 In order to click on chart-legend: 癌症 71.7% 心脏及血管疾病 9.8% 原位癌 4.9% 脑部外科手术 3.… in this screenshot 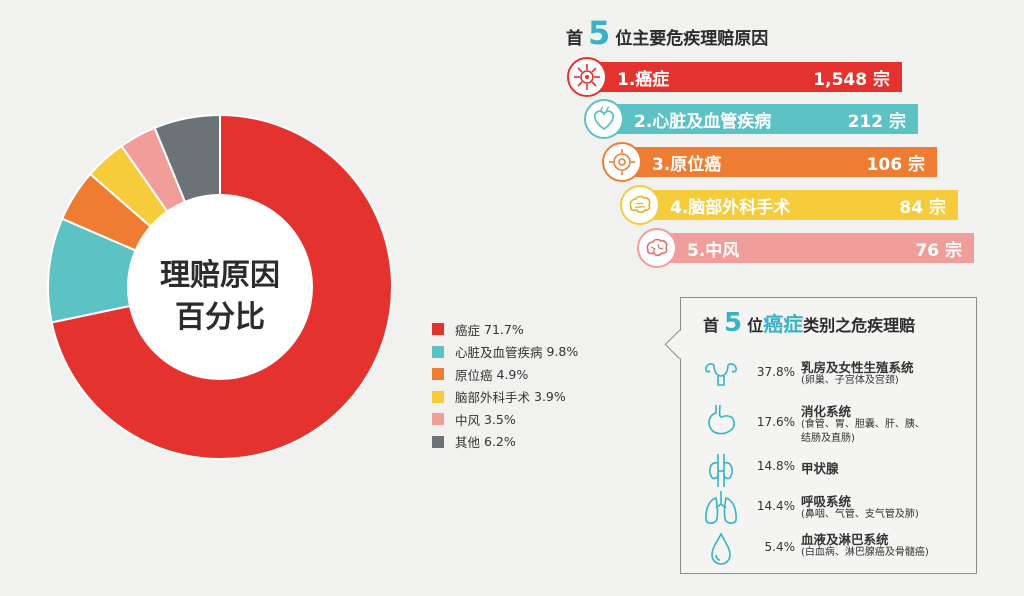, I will do `click(505, 385)`.